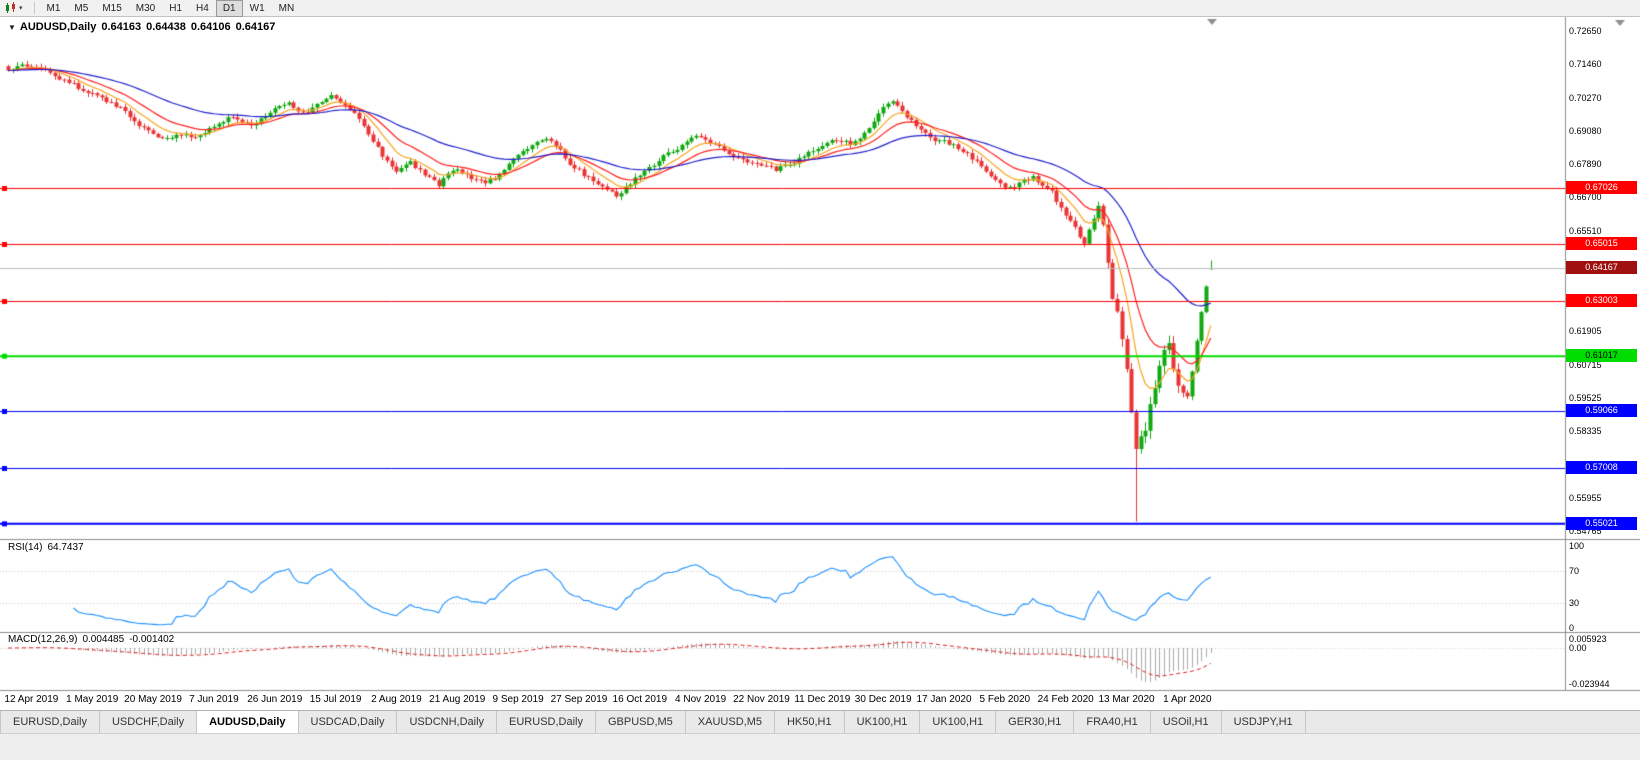  I want to click on ohlc-open: 0.64163, so click(121, 27).